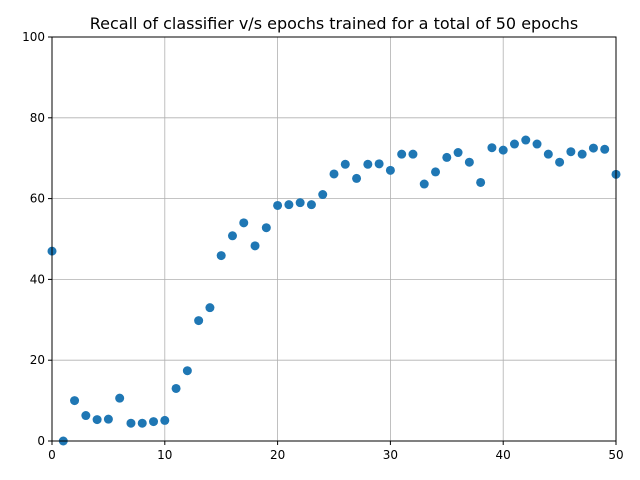 This screenshot has height=480, width=640. I want to click on y-tick-label: 60, so click(37, 199).